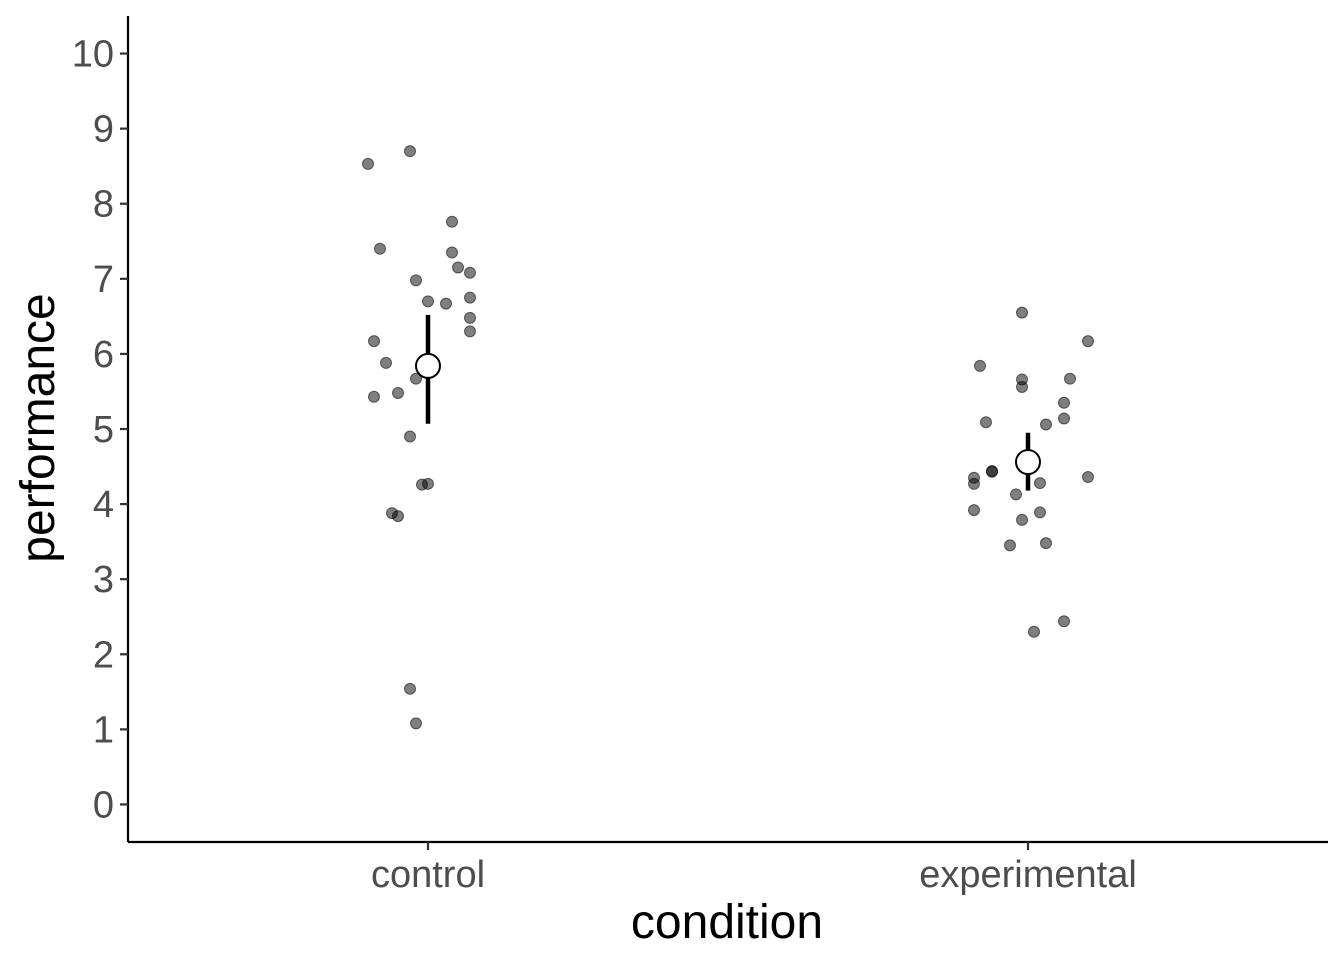  I want to click on y-tick-label: 7, so click(103, 280).